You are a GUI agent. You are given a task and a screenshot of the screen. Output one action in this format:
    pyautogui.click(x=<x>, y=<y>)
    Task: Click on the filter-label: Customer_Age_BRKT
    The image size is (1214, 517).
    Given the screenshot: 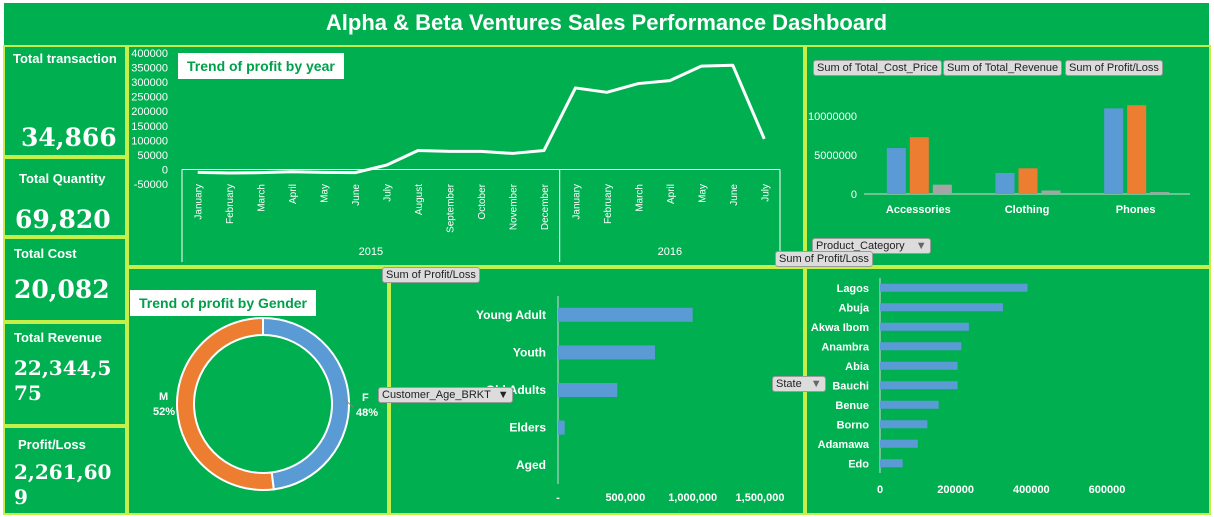 What is the action you would take?
    pyautogui.click(x=436, y=395)
    